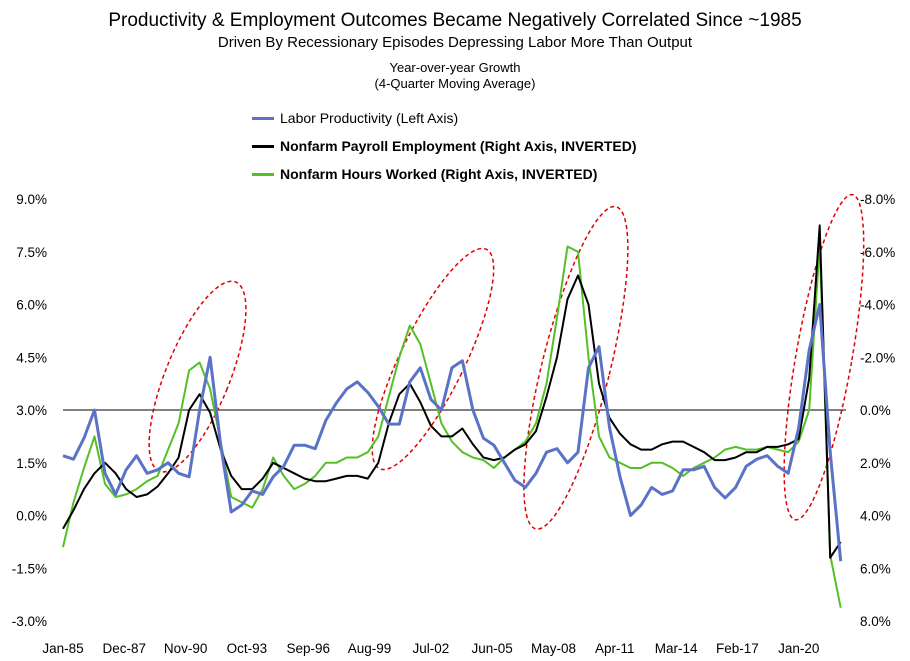 This screenshot has height=661, width=910. Describe the element at coordinates (186, 648) in the screenshot. I see `x-axis-tick-label: Nov-90` at that location.